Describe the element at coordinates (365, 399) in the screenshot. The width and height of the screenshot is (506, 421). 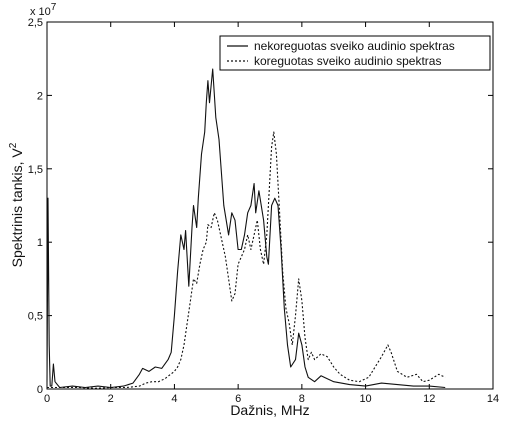
I see `x-tick-label: 10` at that location.